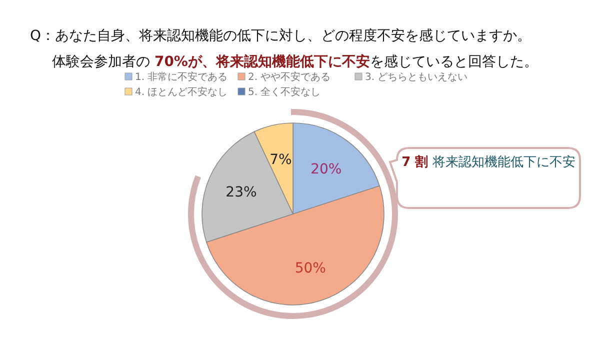 The height and width of the screenshot is (343, 605). What do you see at coordinates (284, 92) in the screenshot?
I see `legend-label: 5. 全く不安なし` at bounding box center [284, 92].